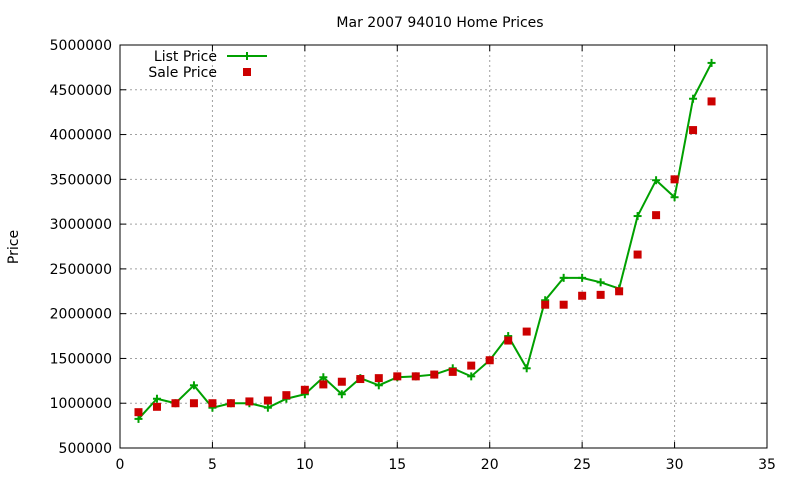 This screenshot has width=800, height=484. Describe the element at coordinates (81, 315) in the screenshot. I see `y-tick-label: 2000000` at that location.